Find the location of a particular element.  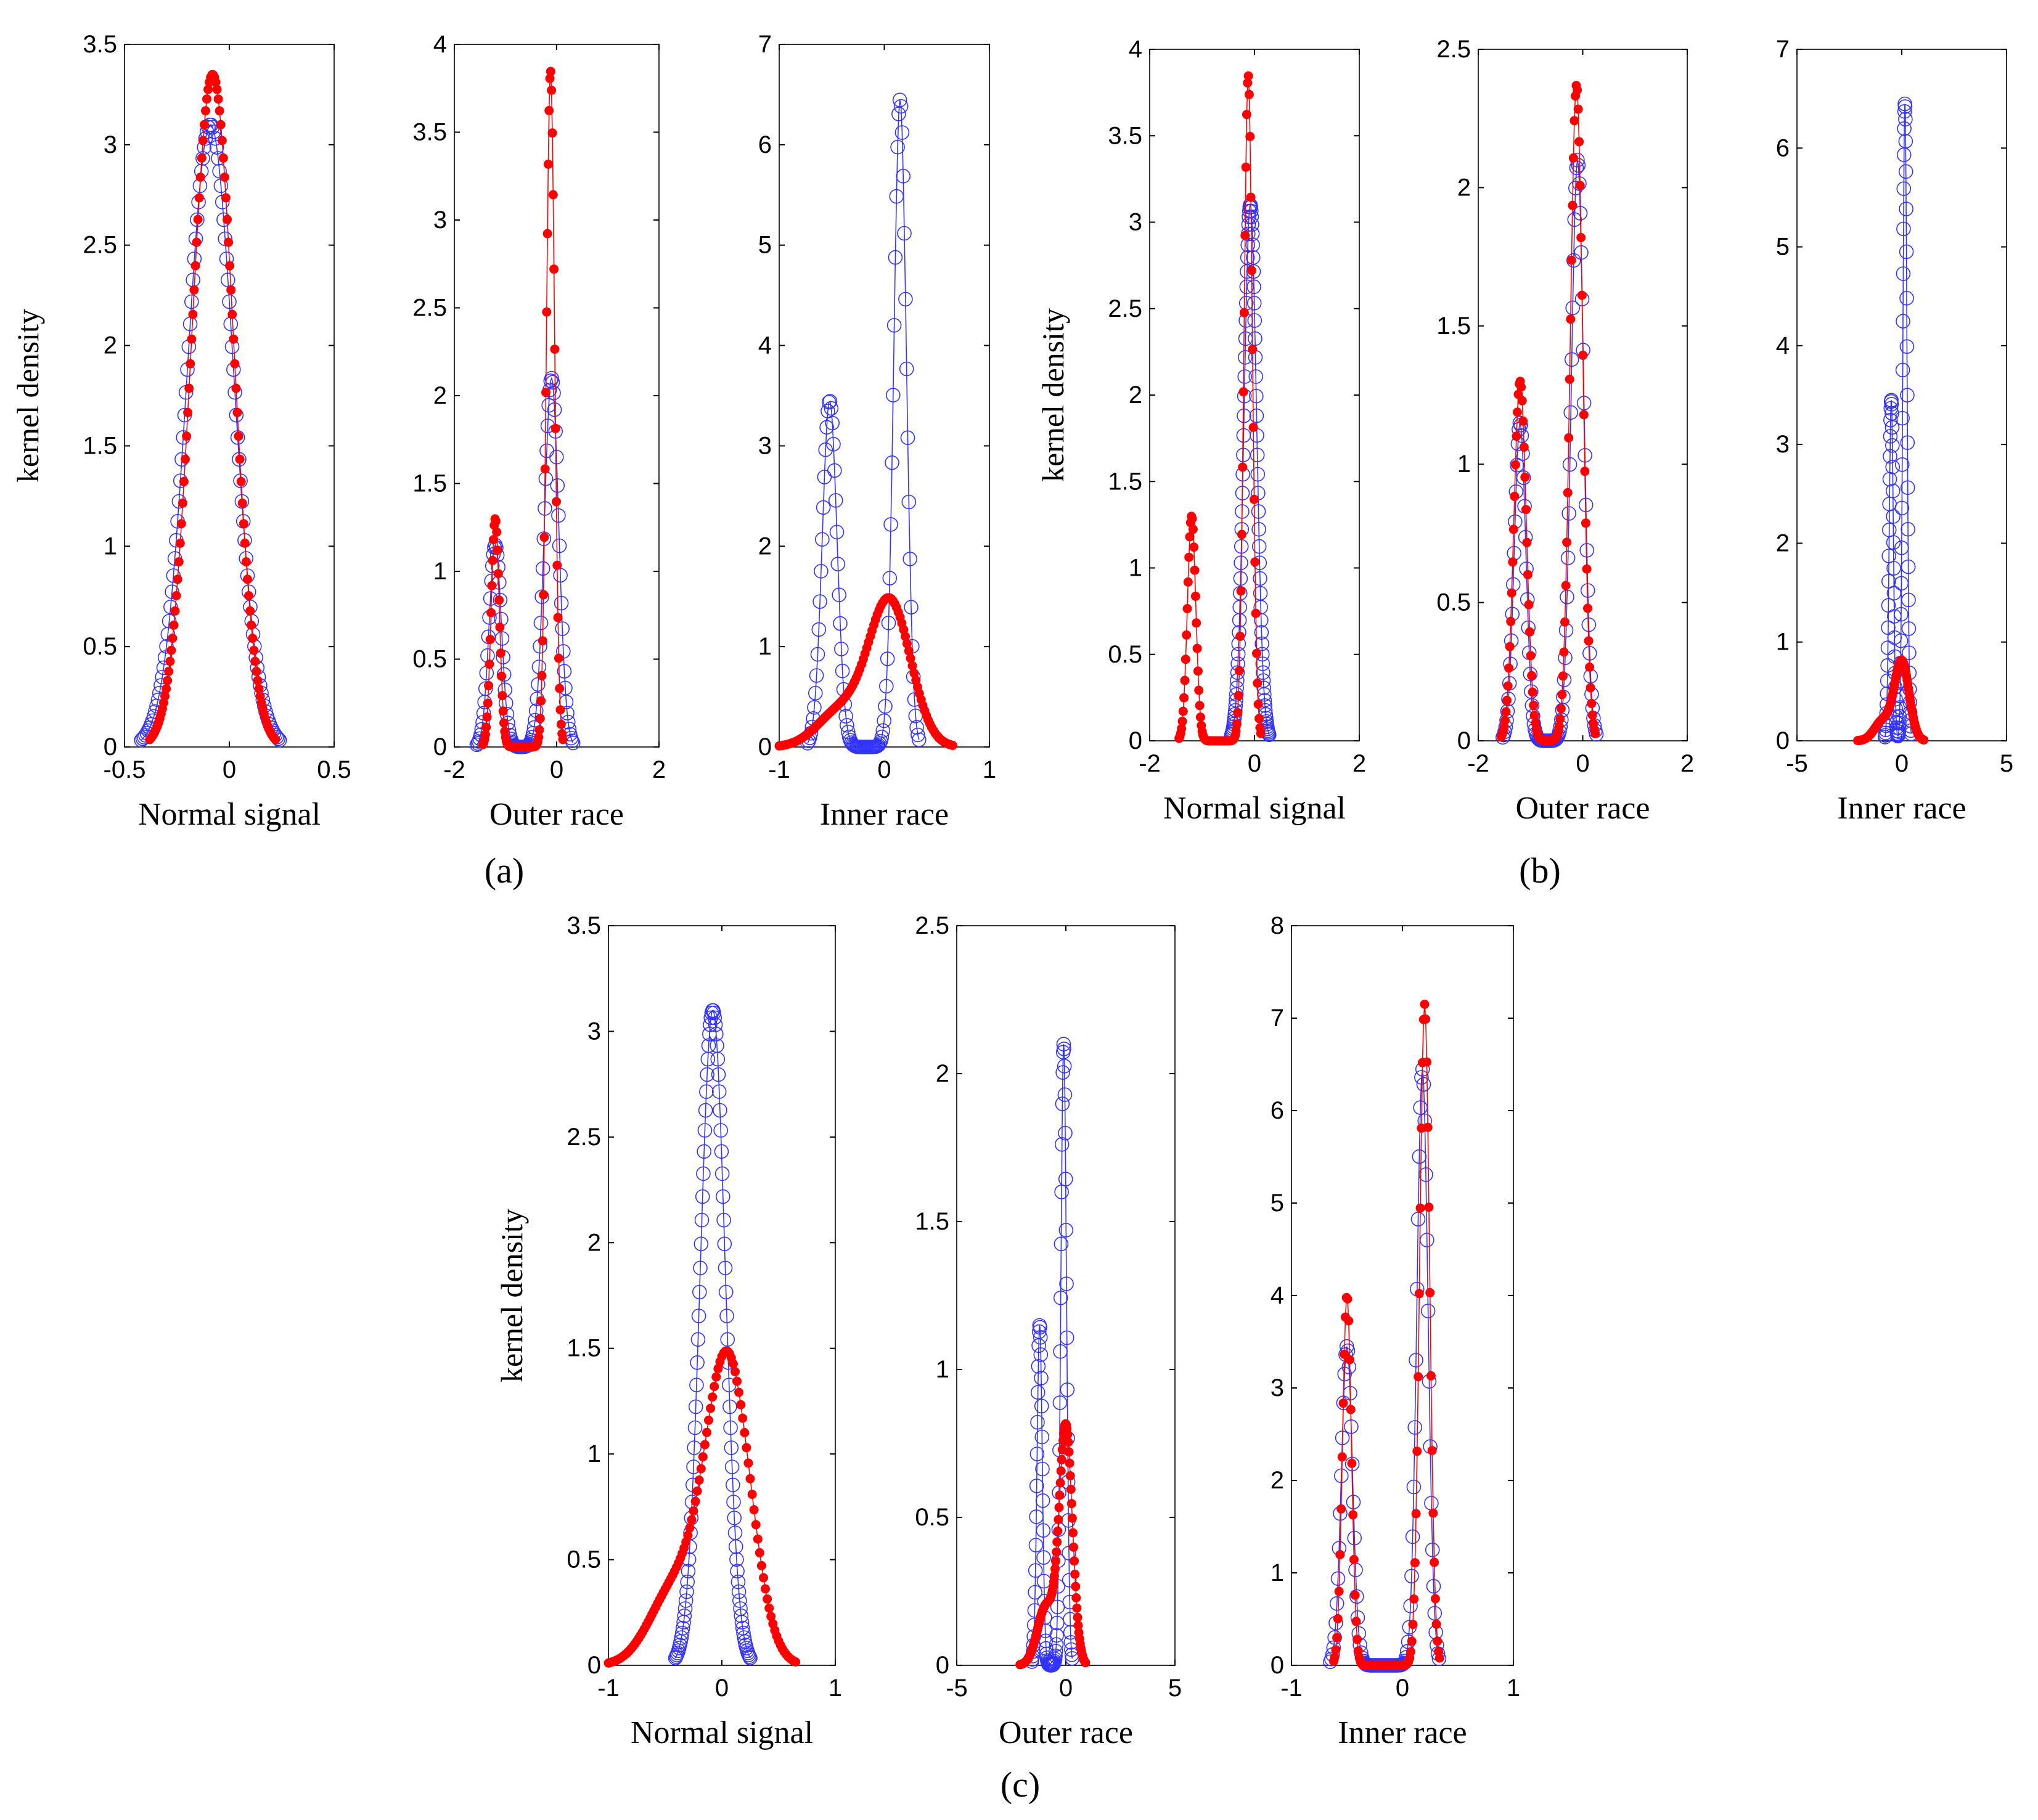

x-tick-label: 0 is located at coordinates (229, 769).